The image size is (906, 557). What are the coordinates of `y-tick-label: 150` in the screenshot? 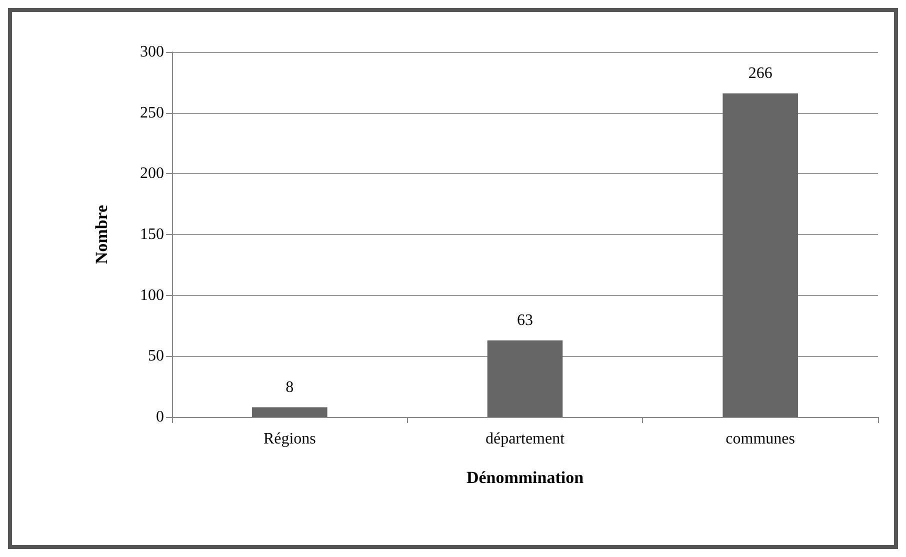 It's located at (152, 234).